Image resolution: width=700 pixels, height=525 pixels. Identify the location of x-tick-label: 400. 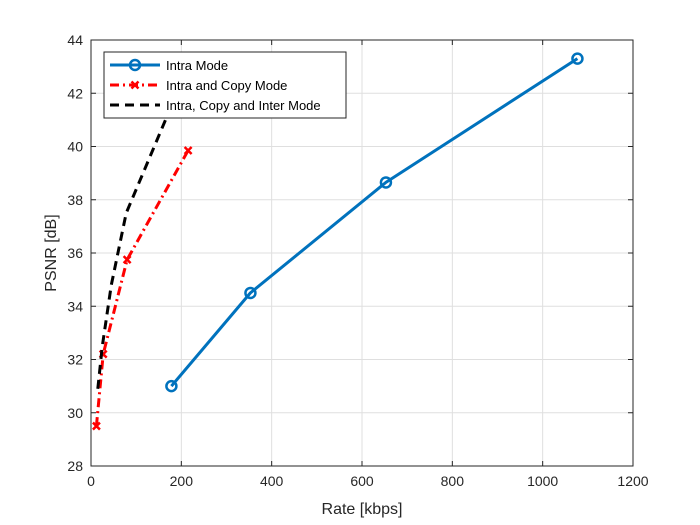
(272, 481).